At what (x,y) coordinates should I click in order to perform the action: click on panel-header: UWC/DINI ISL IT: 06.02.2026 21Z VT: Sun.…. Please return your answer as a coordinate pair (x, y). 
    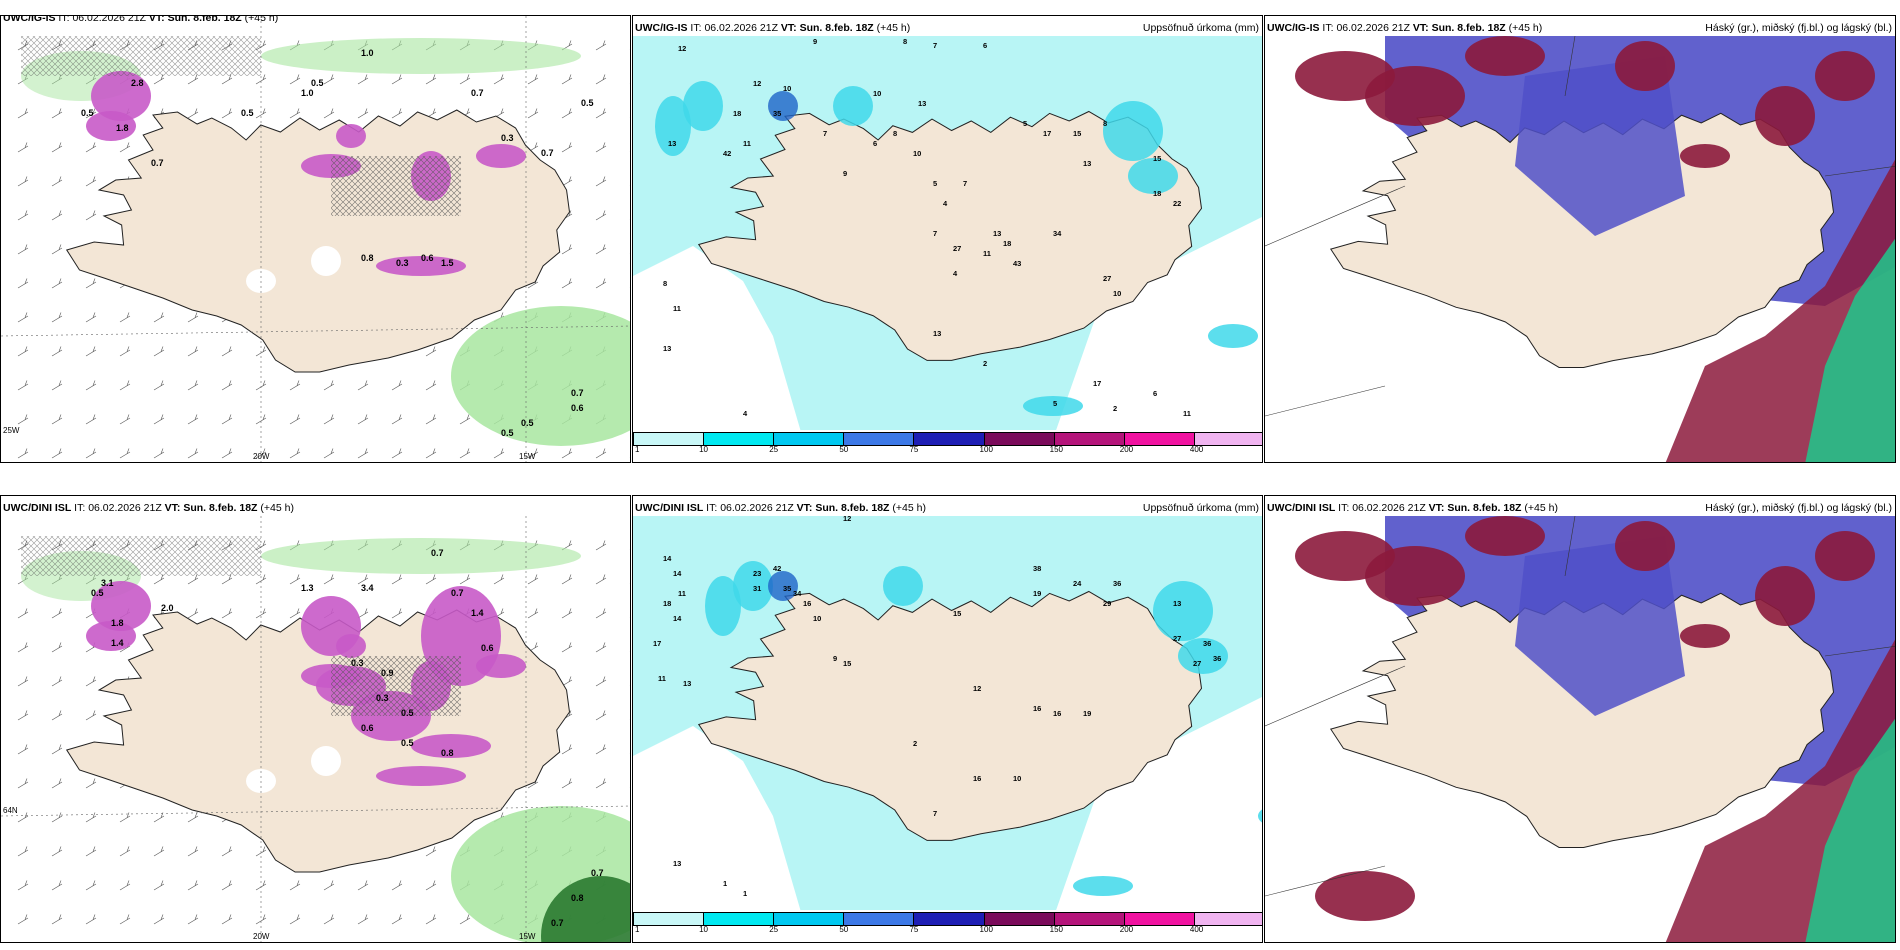
    Looking at the image, I should click on (1580, 508).